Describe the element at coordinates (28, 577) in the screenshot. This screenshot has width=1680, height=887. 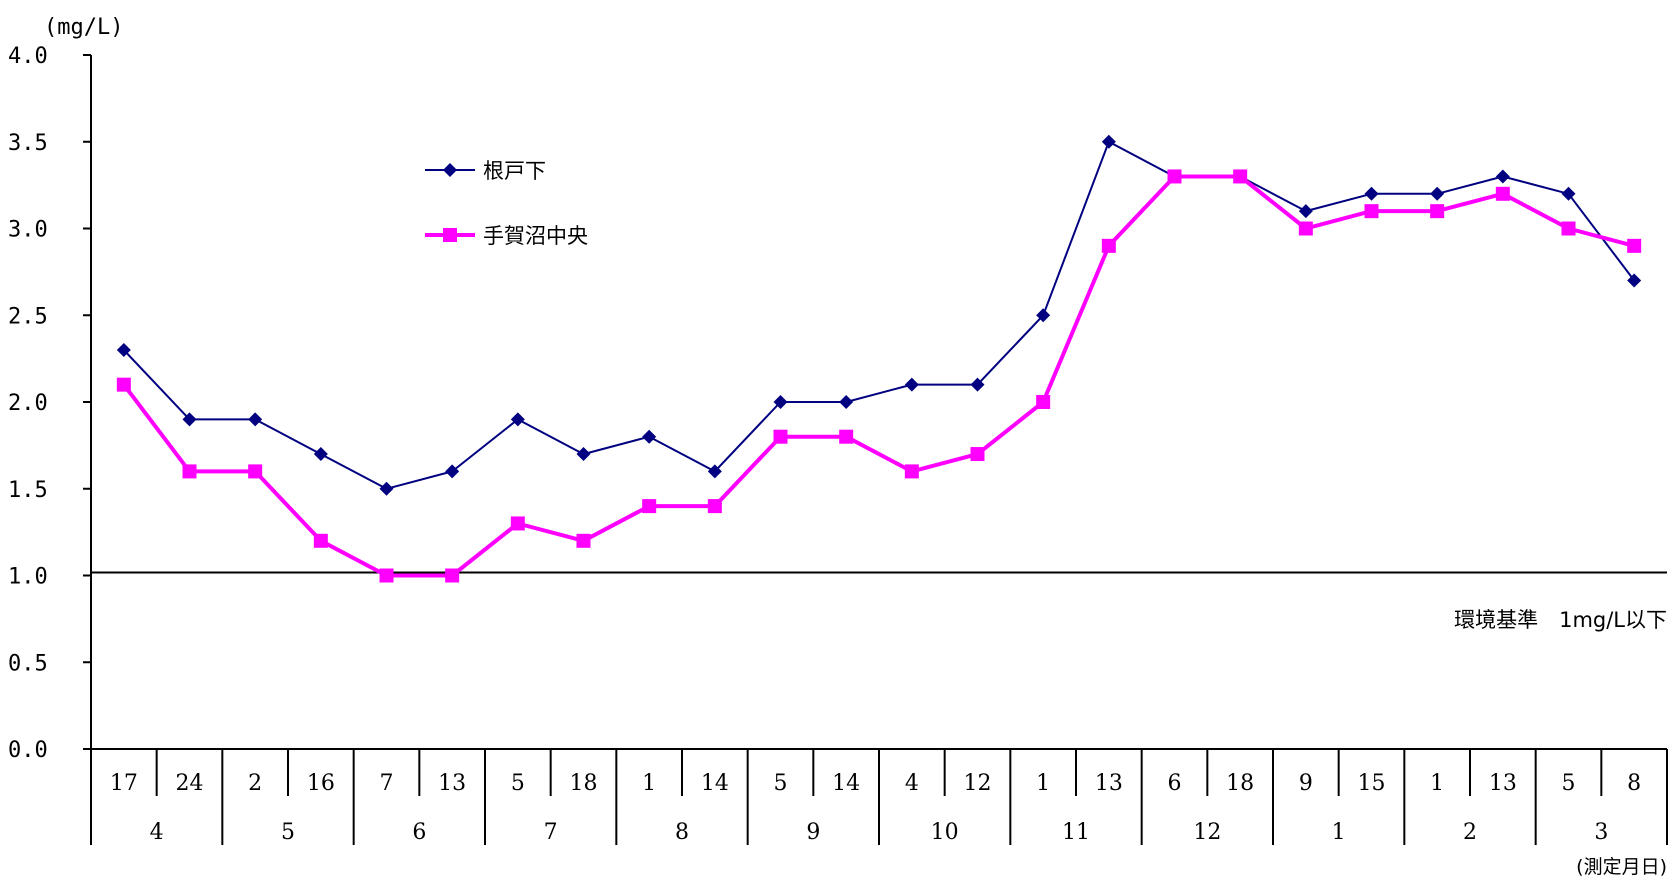
I see `y-tick-label: 1.0` at that location.